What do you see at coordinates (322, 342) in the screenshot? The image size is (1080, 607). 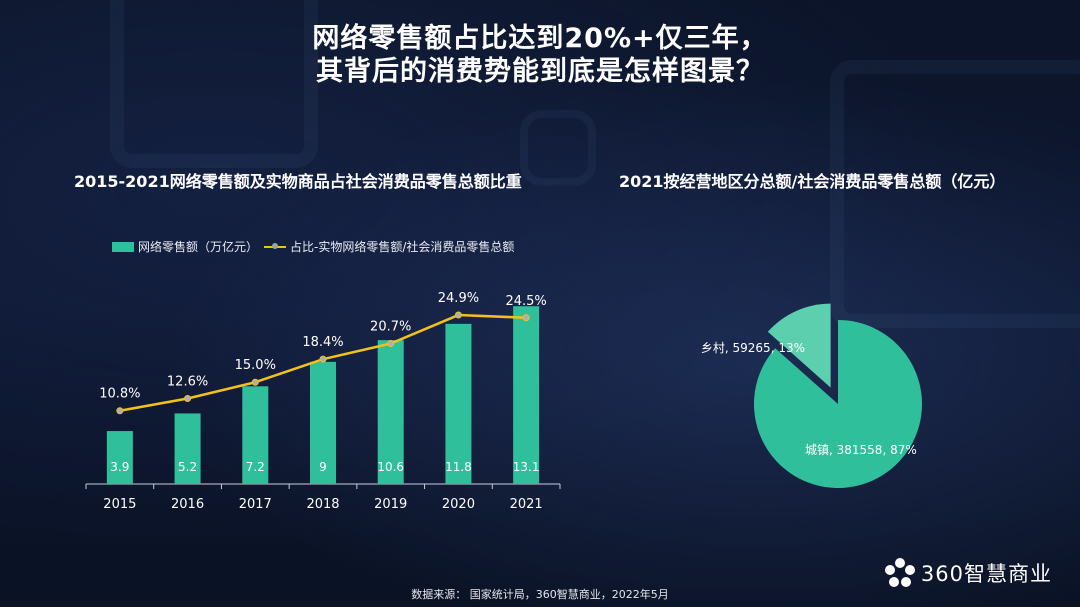 I see `line-value-label: 18.4%` at bounding box center [322, 342].